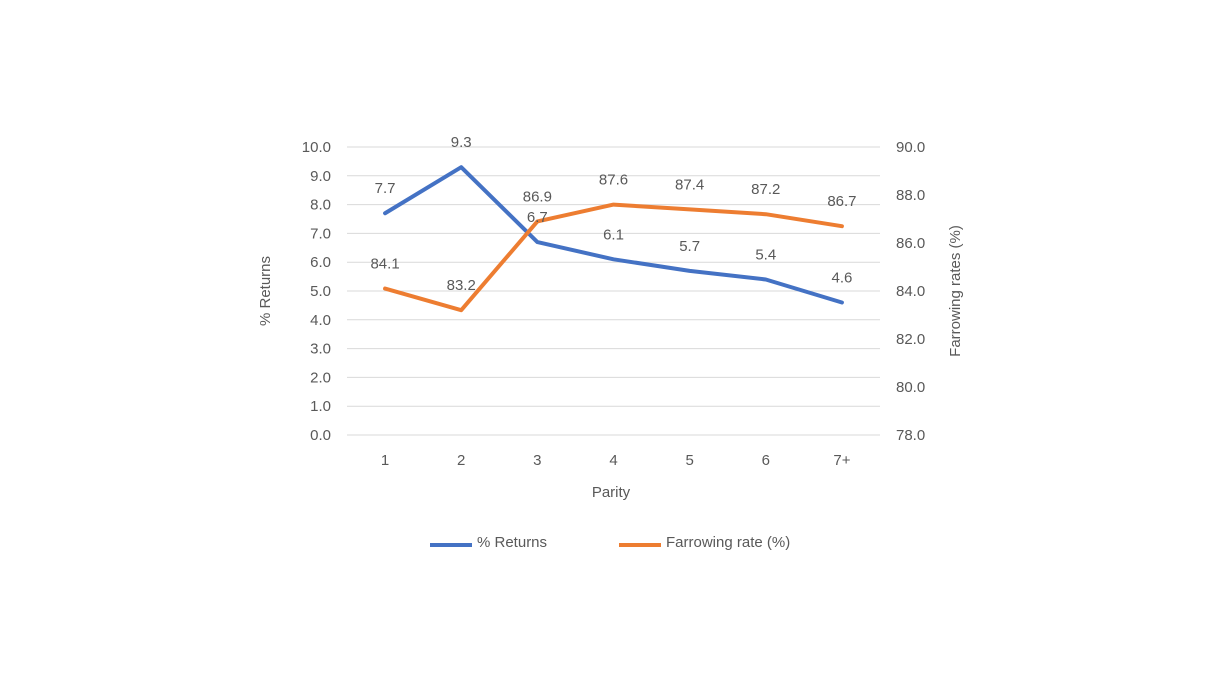 This screenshot has width=1230, height=692. Describe the element at coordinates (910, 339) in the screenshot. I see `right-tick-label: 82.0` at that location.